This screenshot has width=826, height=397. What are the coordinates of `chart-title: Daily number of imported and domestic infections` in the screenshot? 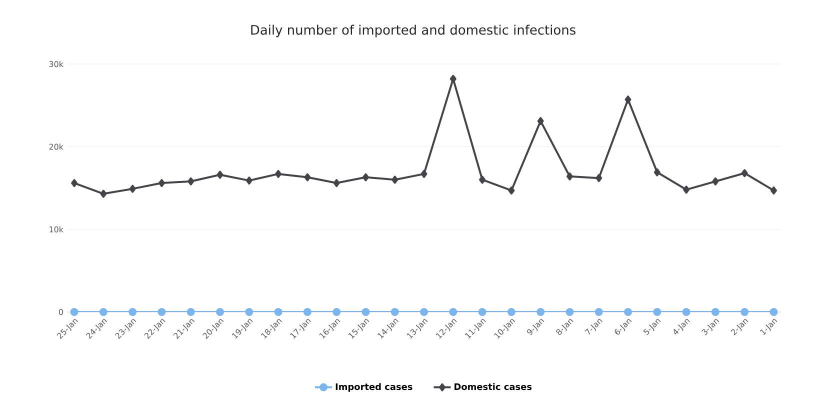 It's located at (413, 31).